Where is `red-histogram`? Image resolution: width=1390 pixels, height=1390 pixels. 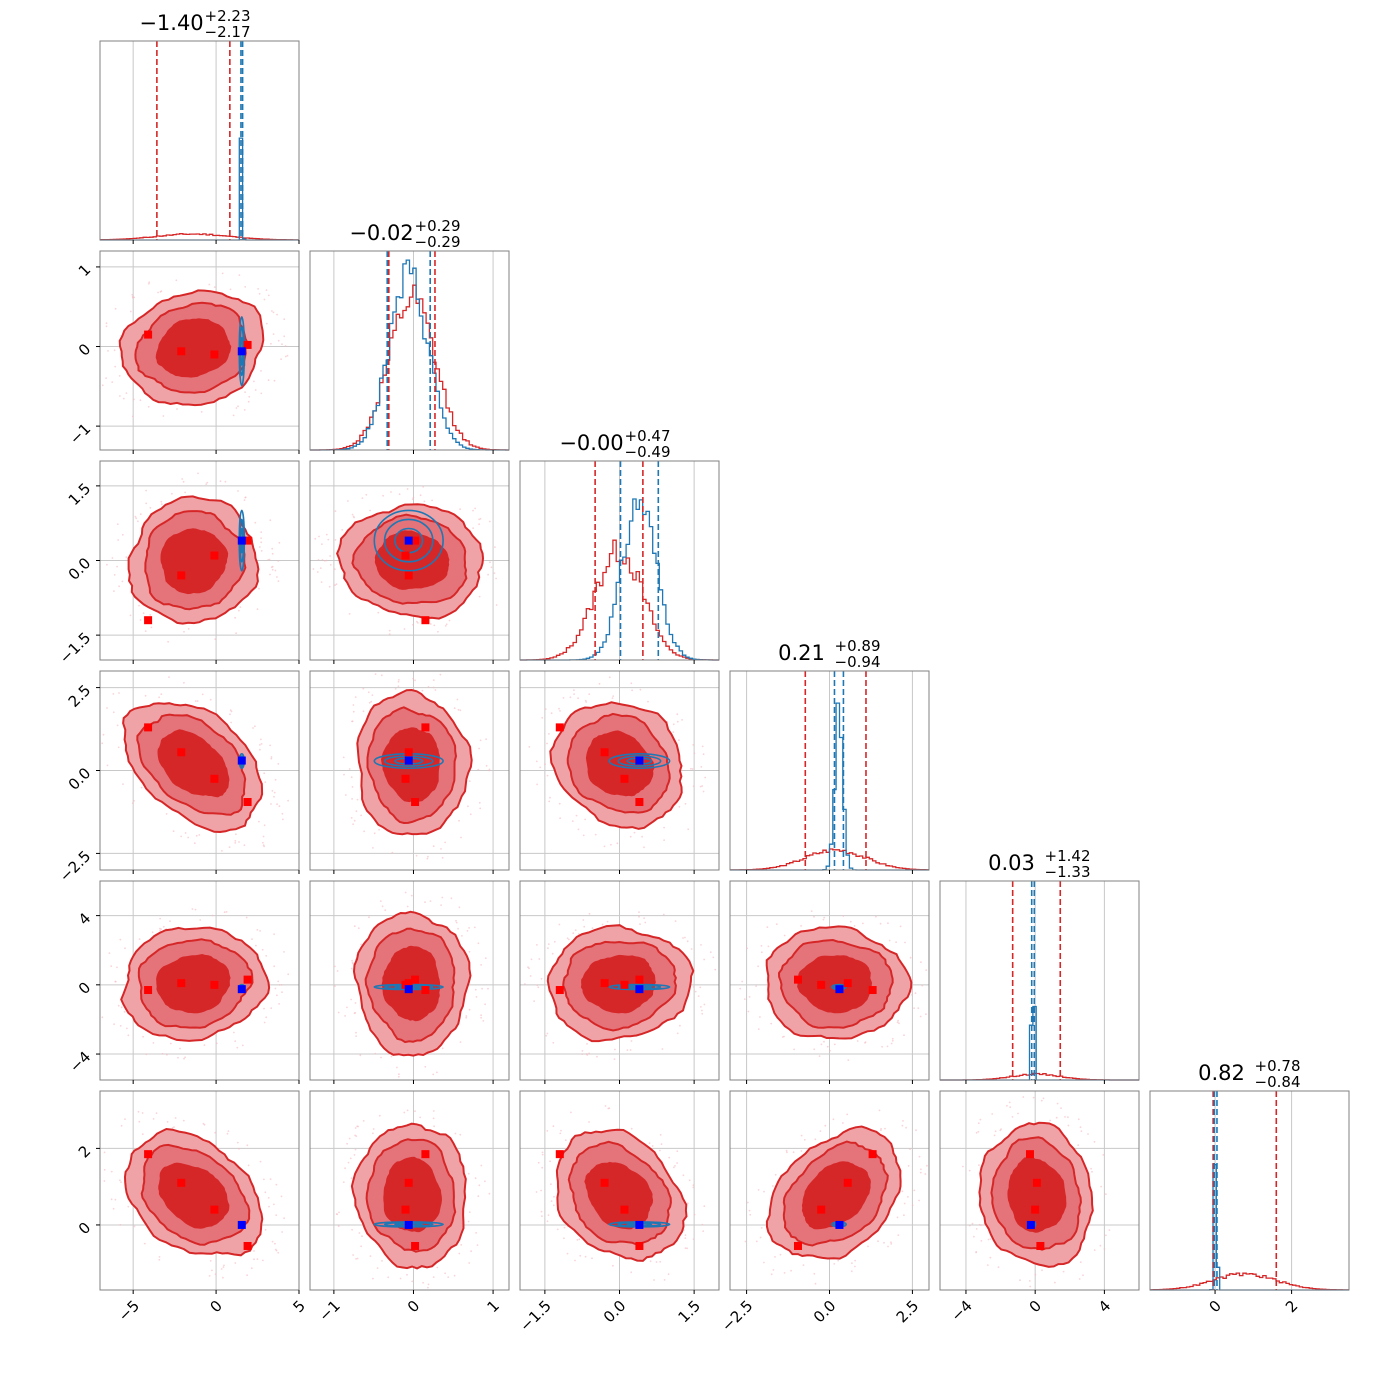 red-histogram is located at coordinates (409, 367).